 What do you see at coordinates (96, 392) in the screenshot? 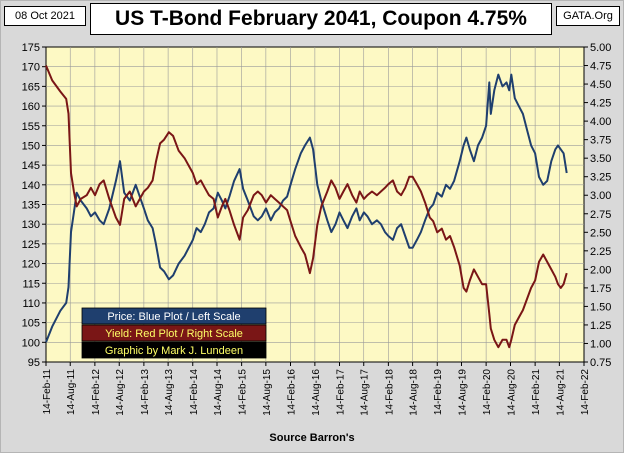
I see `x-tick-label: 14-Feb-12` at bounding box center [96, 392].